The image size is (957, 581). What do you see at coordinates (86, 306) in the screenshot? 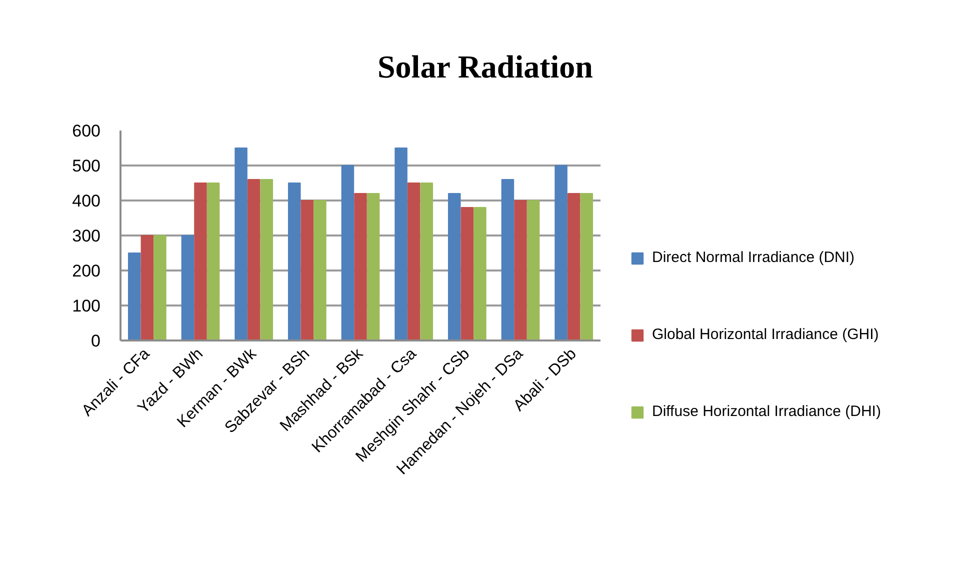
I see `y-tick-label: 100` at bounding box center [86, 306].